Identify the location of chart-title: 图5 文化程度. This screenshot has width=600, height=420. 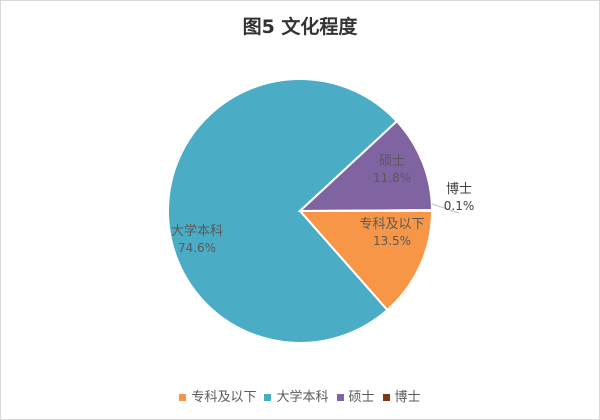
(300, 27).